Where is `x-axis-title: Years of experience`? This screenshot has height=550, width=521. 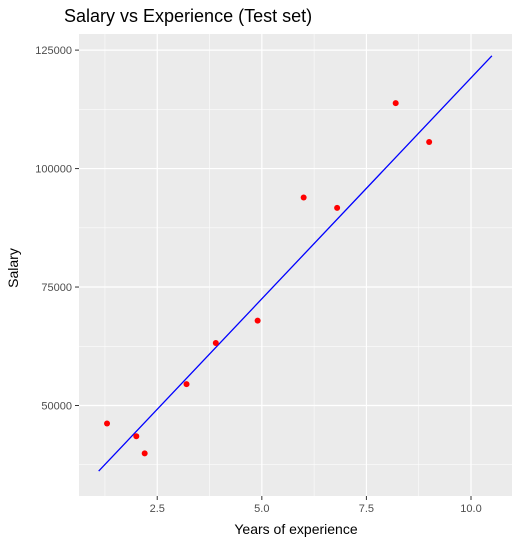
x-axis-title: Years of experience is located at coordinates (295, 529).